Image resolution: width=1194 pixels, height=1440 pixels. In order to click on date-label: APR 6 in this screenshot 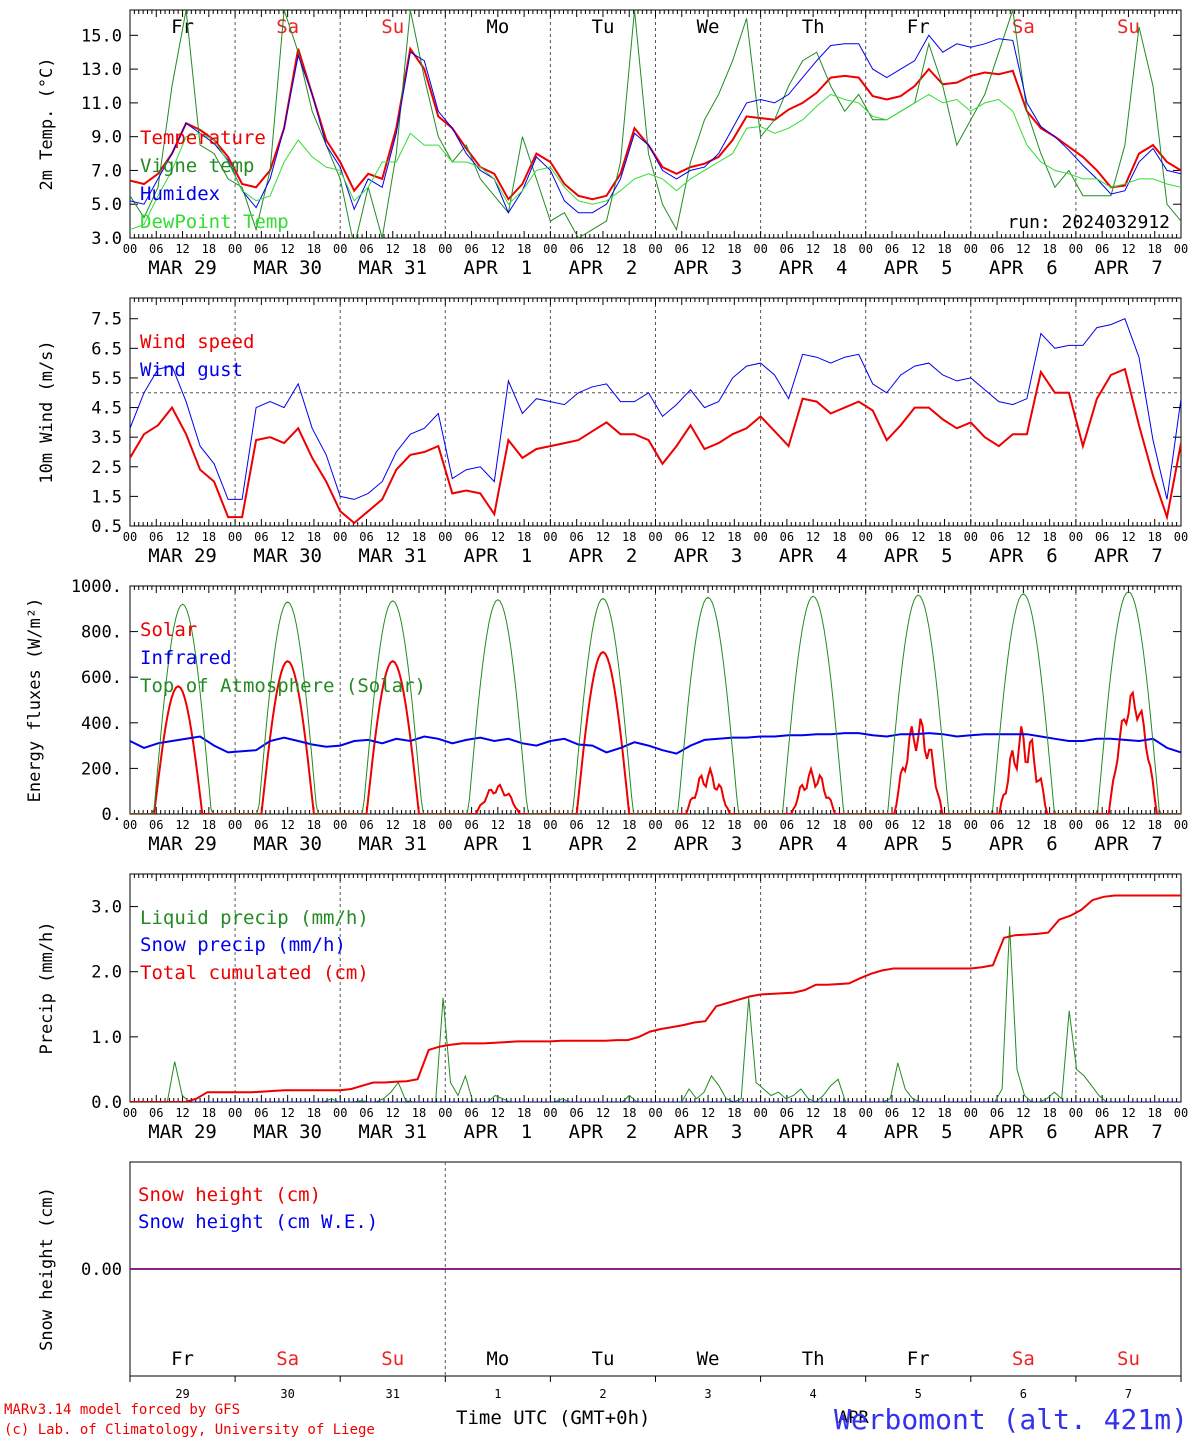, I will do `click(1023, 556)`.